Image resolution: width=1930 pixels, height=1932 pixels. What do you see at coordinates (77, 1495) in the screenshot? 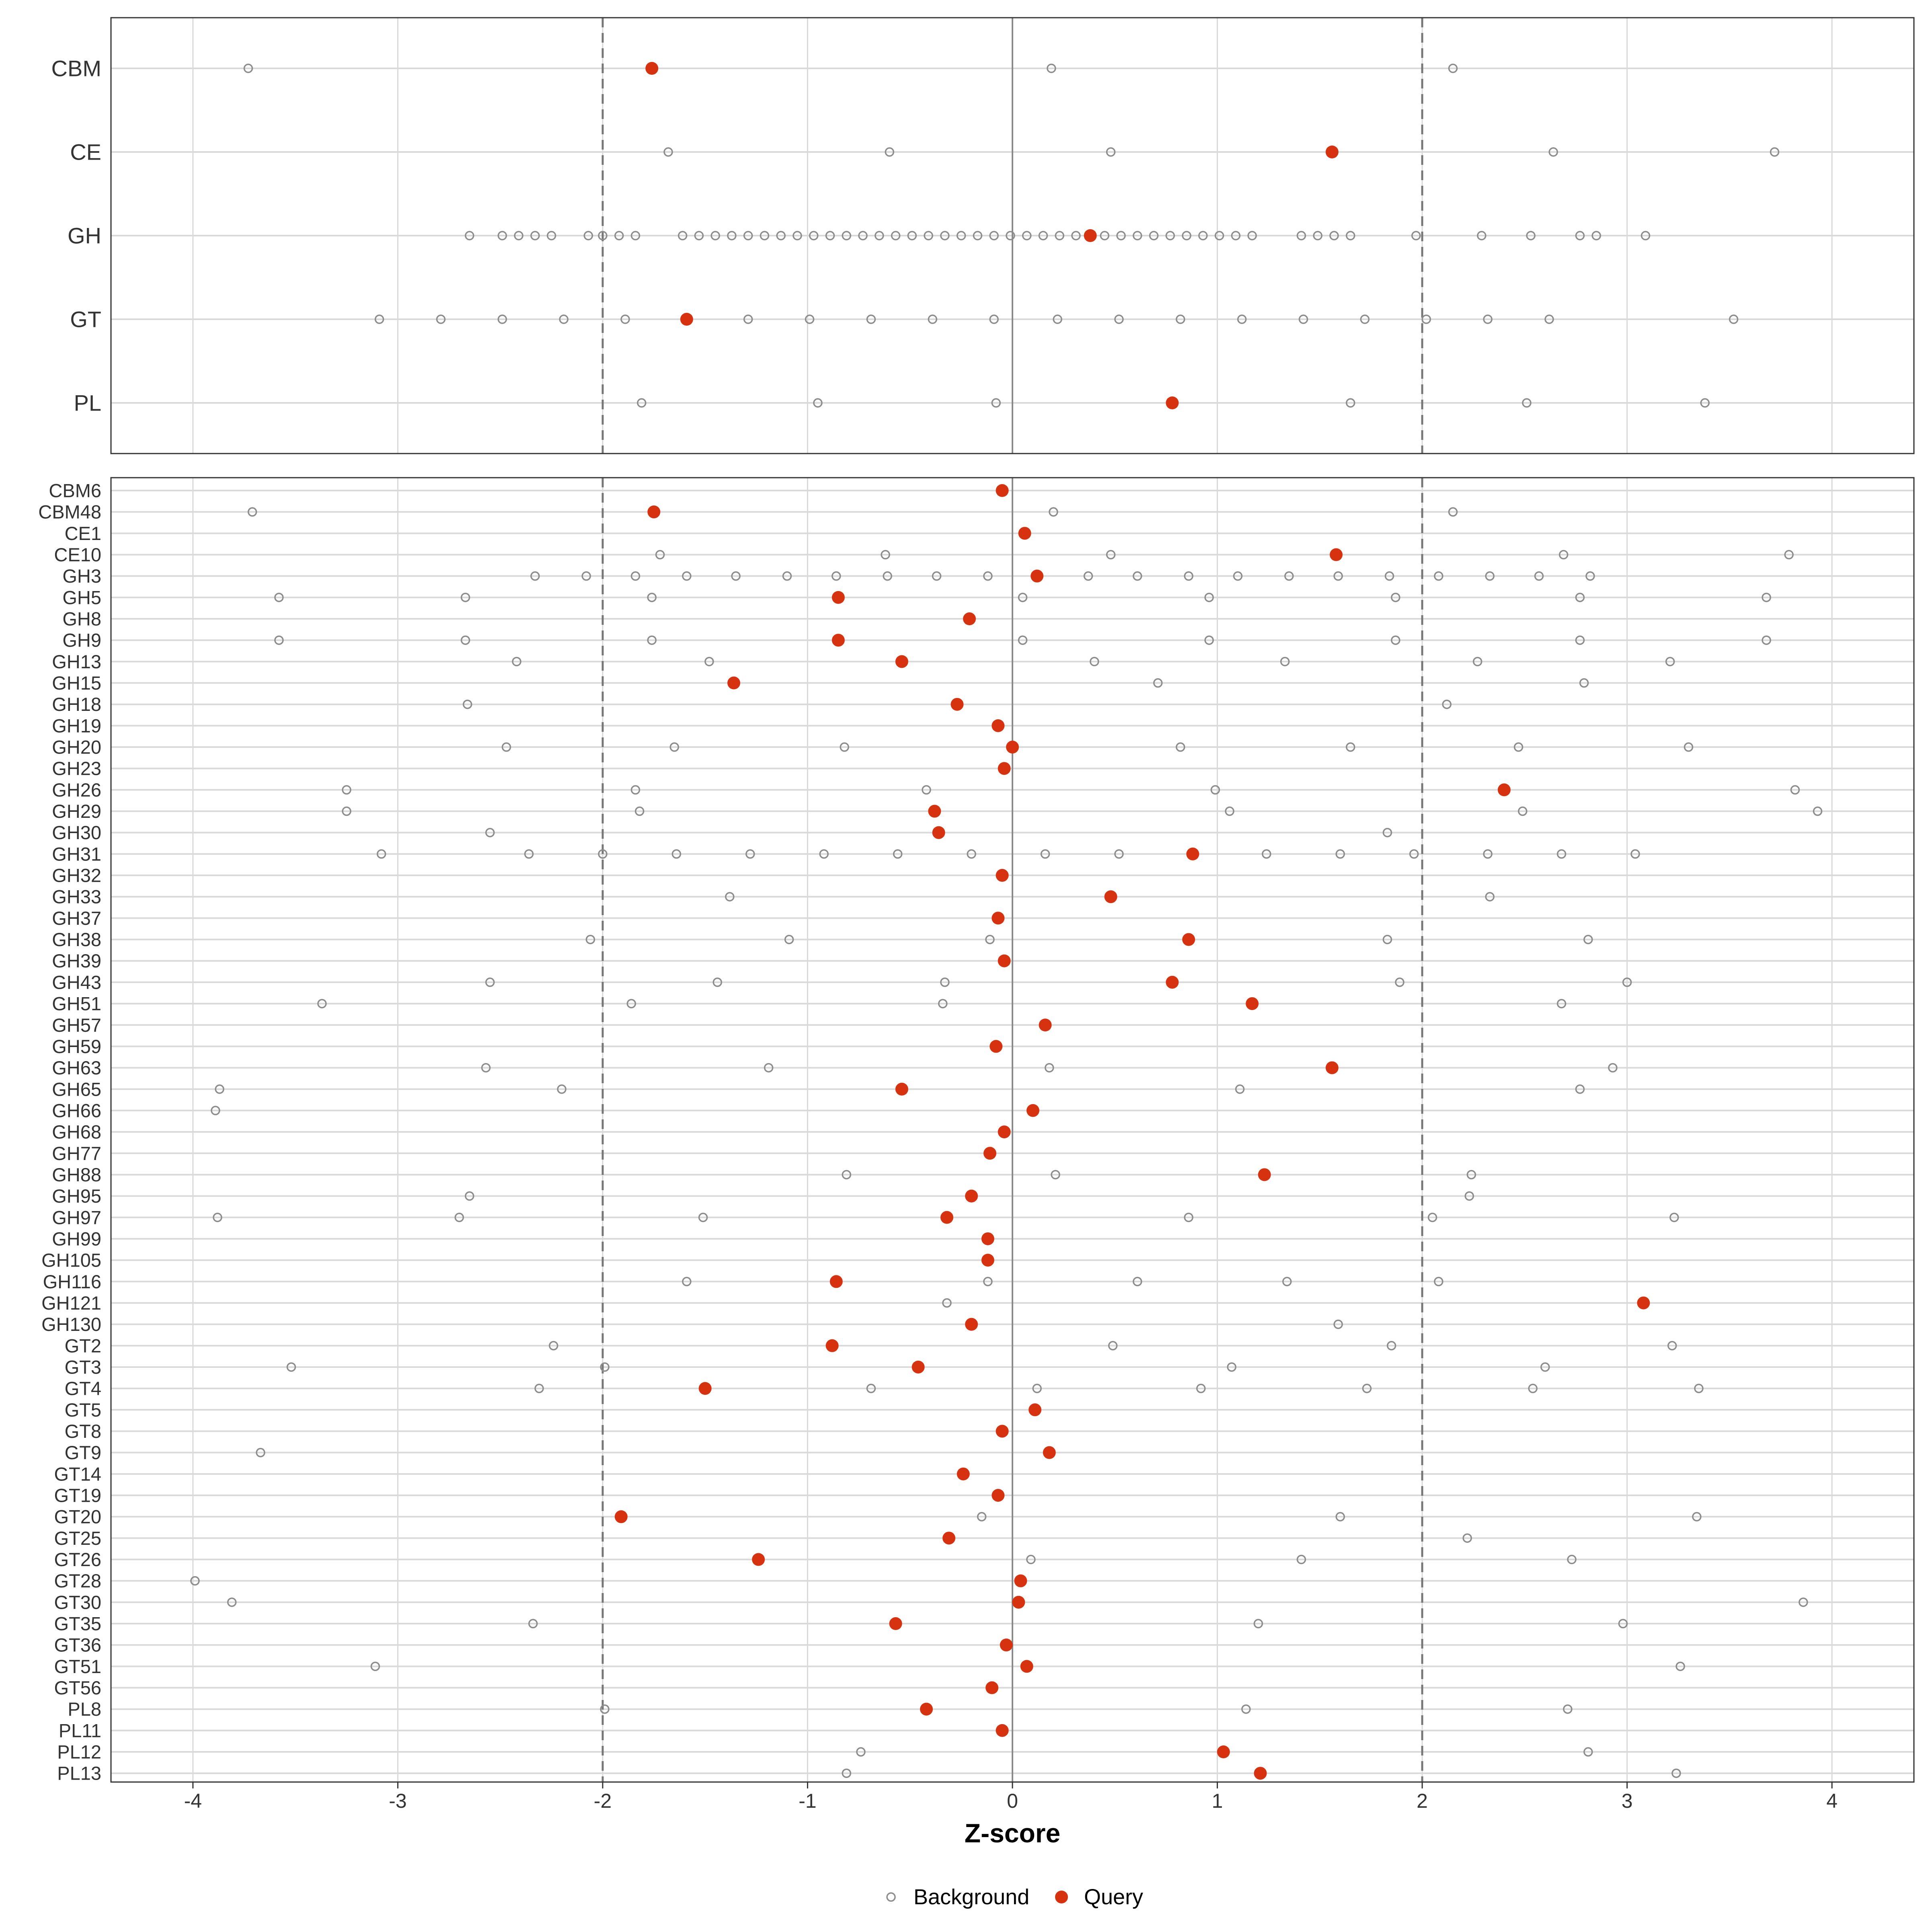
I see `bottom-panel-category-label: GT19` at bounding box center [77, 1495].